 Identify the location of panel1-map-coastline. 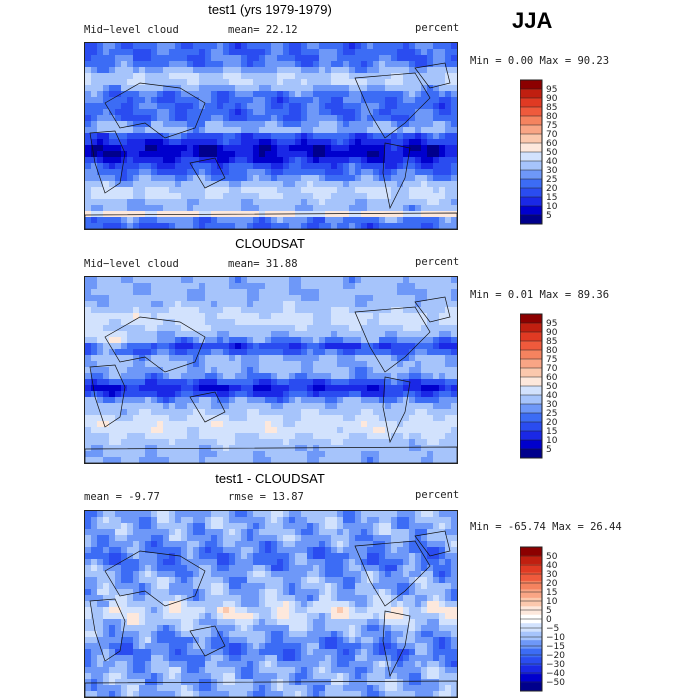
(107, 162).